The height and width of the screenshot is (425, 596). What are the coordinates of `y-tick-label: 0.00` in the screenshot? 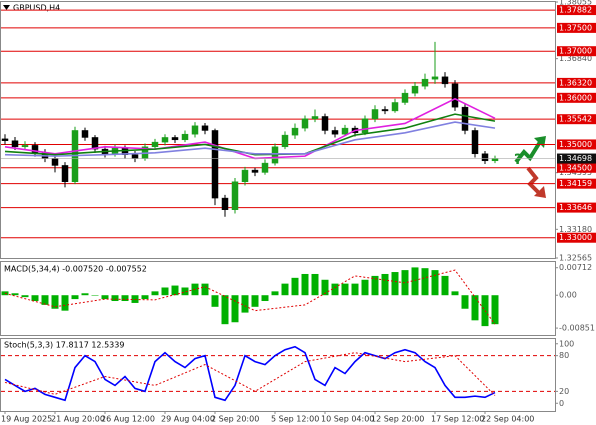 It's located at (568, 295).